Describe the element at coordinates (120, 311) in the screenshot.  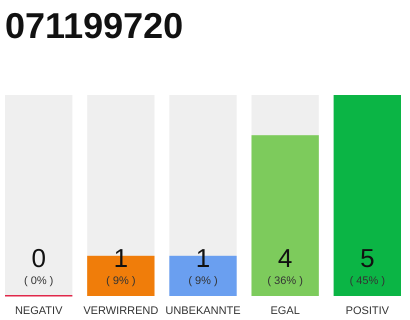
I see `x-tick-label: VERWIRREND` at that location.